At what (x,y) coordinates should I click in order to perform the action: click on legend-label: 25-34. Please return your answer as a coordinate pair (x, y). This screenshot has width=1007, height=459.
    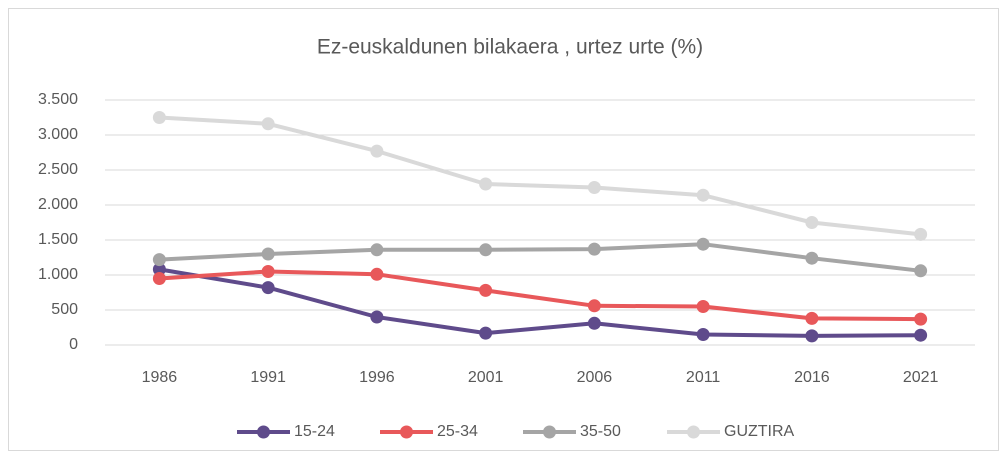
    Looking at the image, I should click on (457, 431).